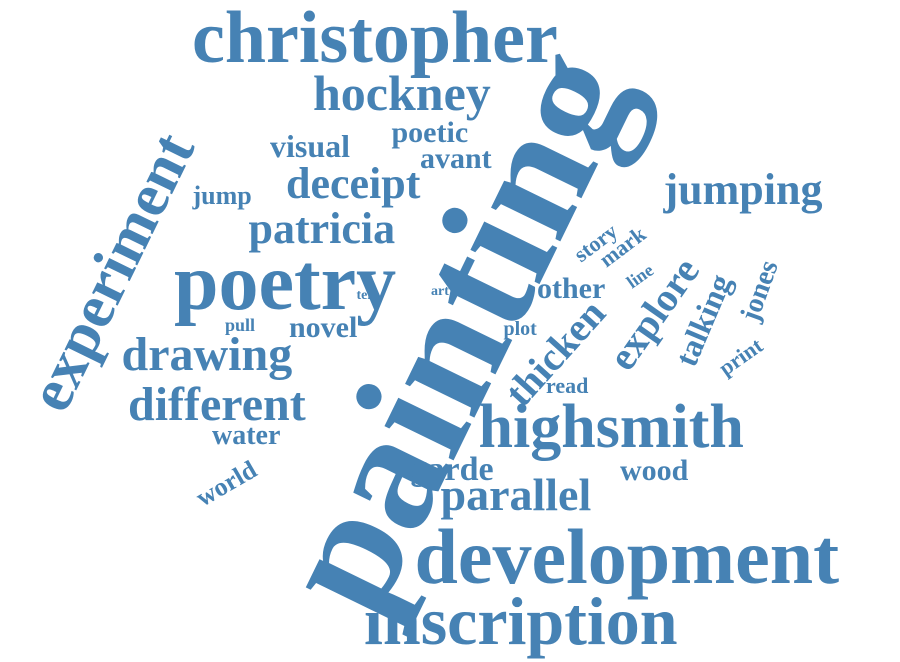 The width and height of the screenshot is (900, 662). I want to click on word-highsmith: highsmith, so click(611, 427).